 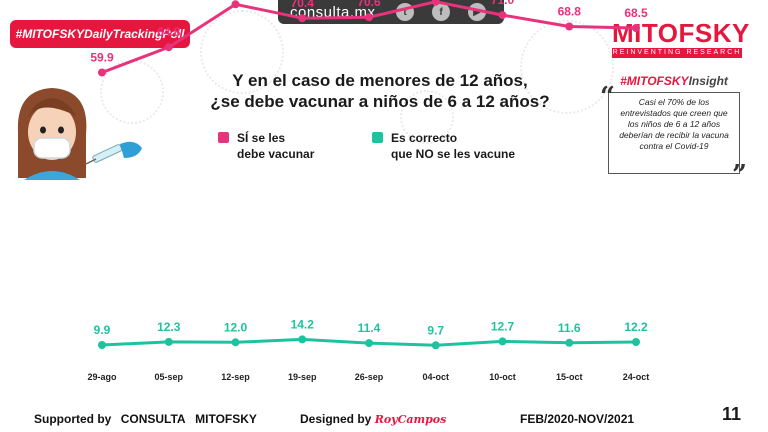 I want to click on data-label-1-1: 12.3, so click(x=169, y=327).